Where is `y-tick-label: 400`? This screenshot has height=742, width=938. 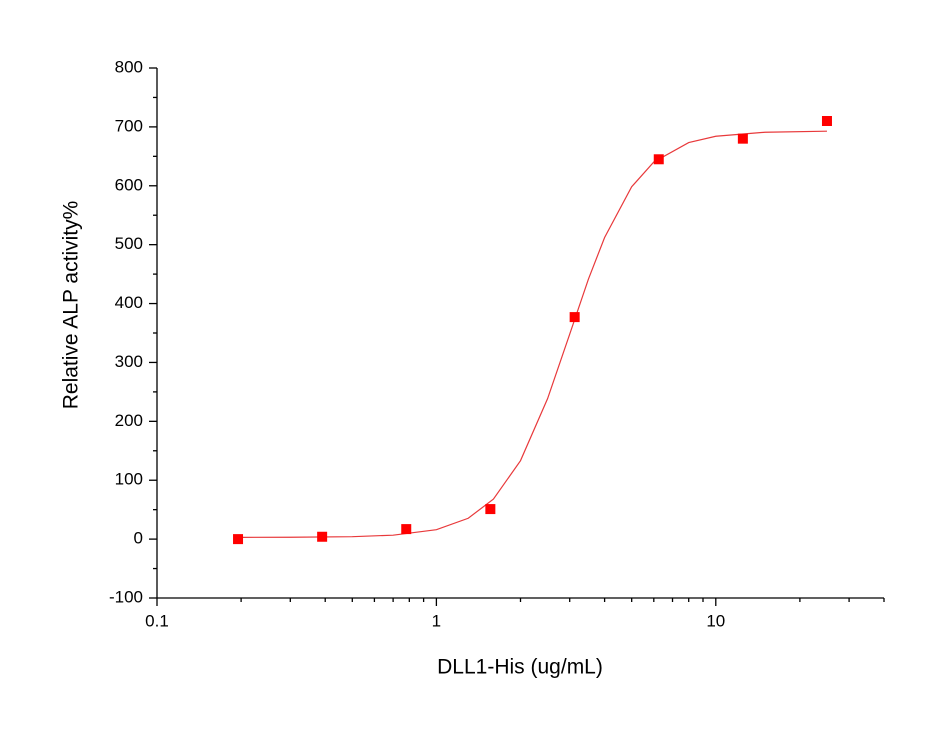
y-tick-label: 400 is located at coordinates (129, 302).